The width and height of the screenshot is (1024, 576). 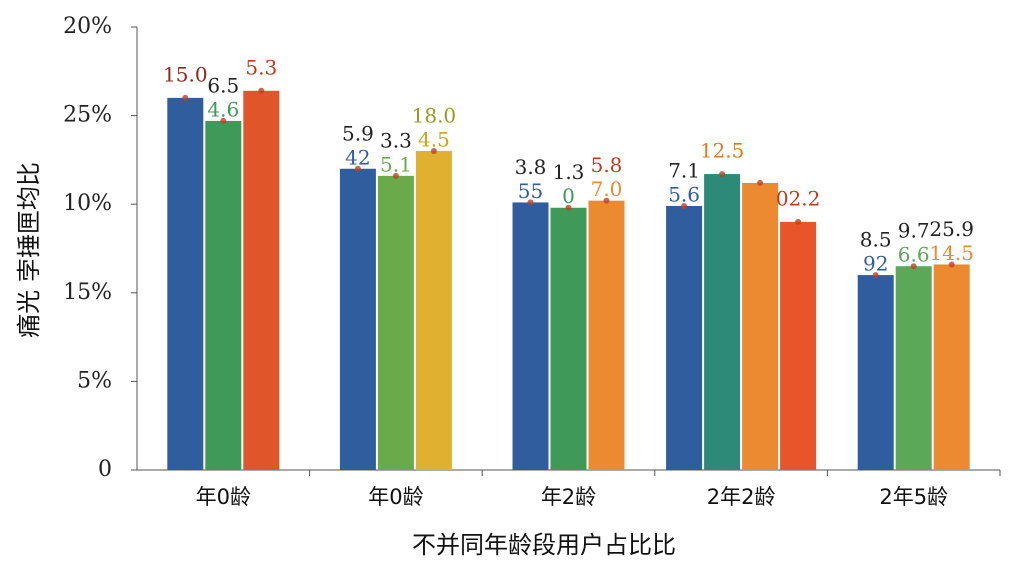 I want to click on y-axis-title: 痛光 孛捶匣均比, so click(x=29, y=250).